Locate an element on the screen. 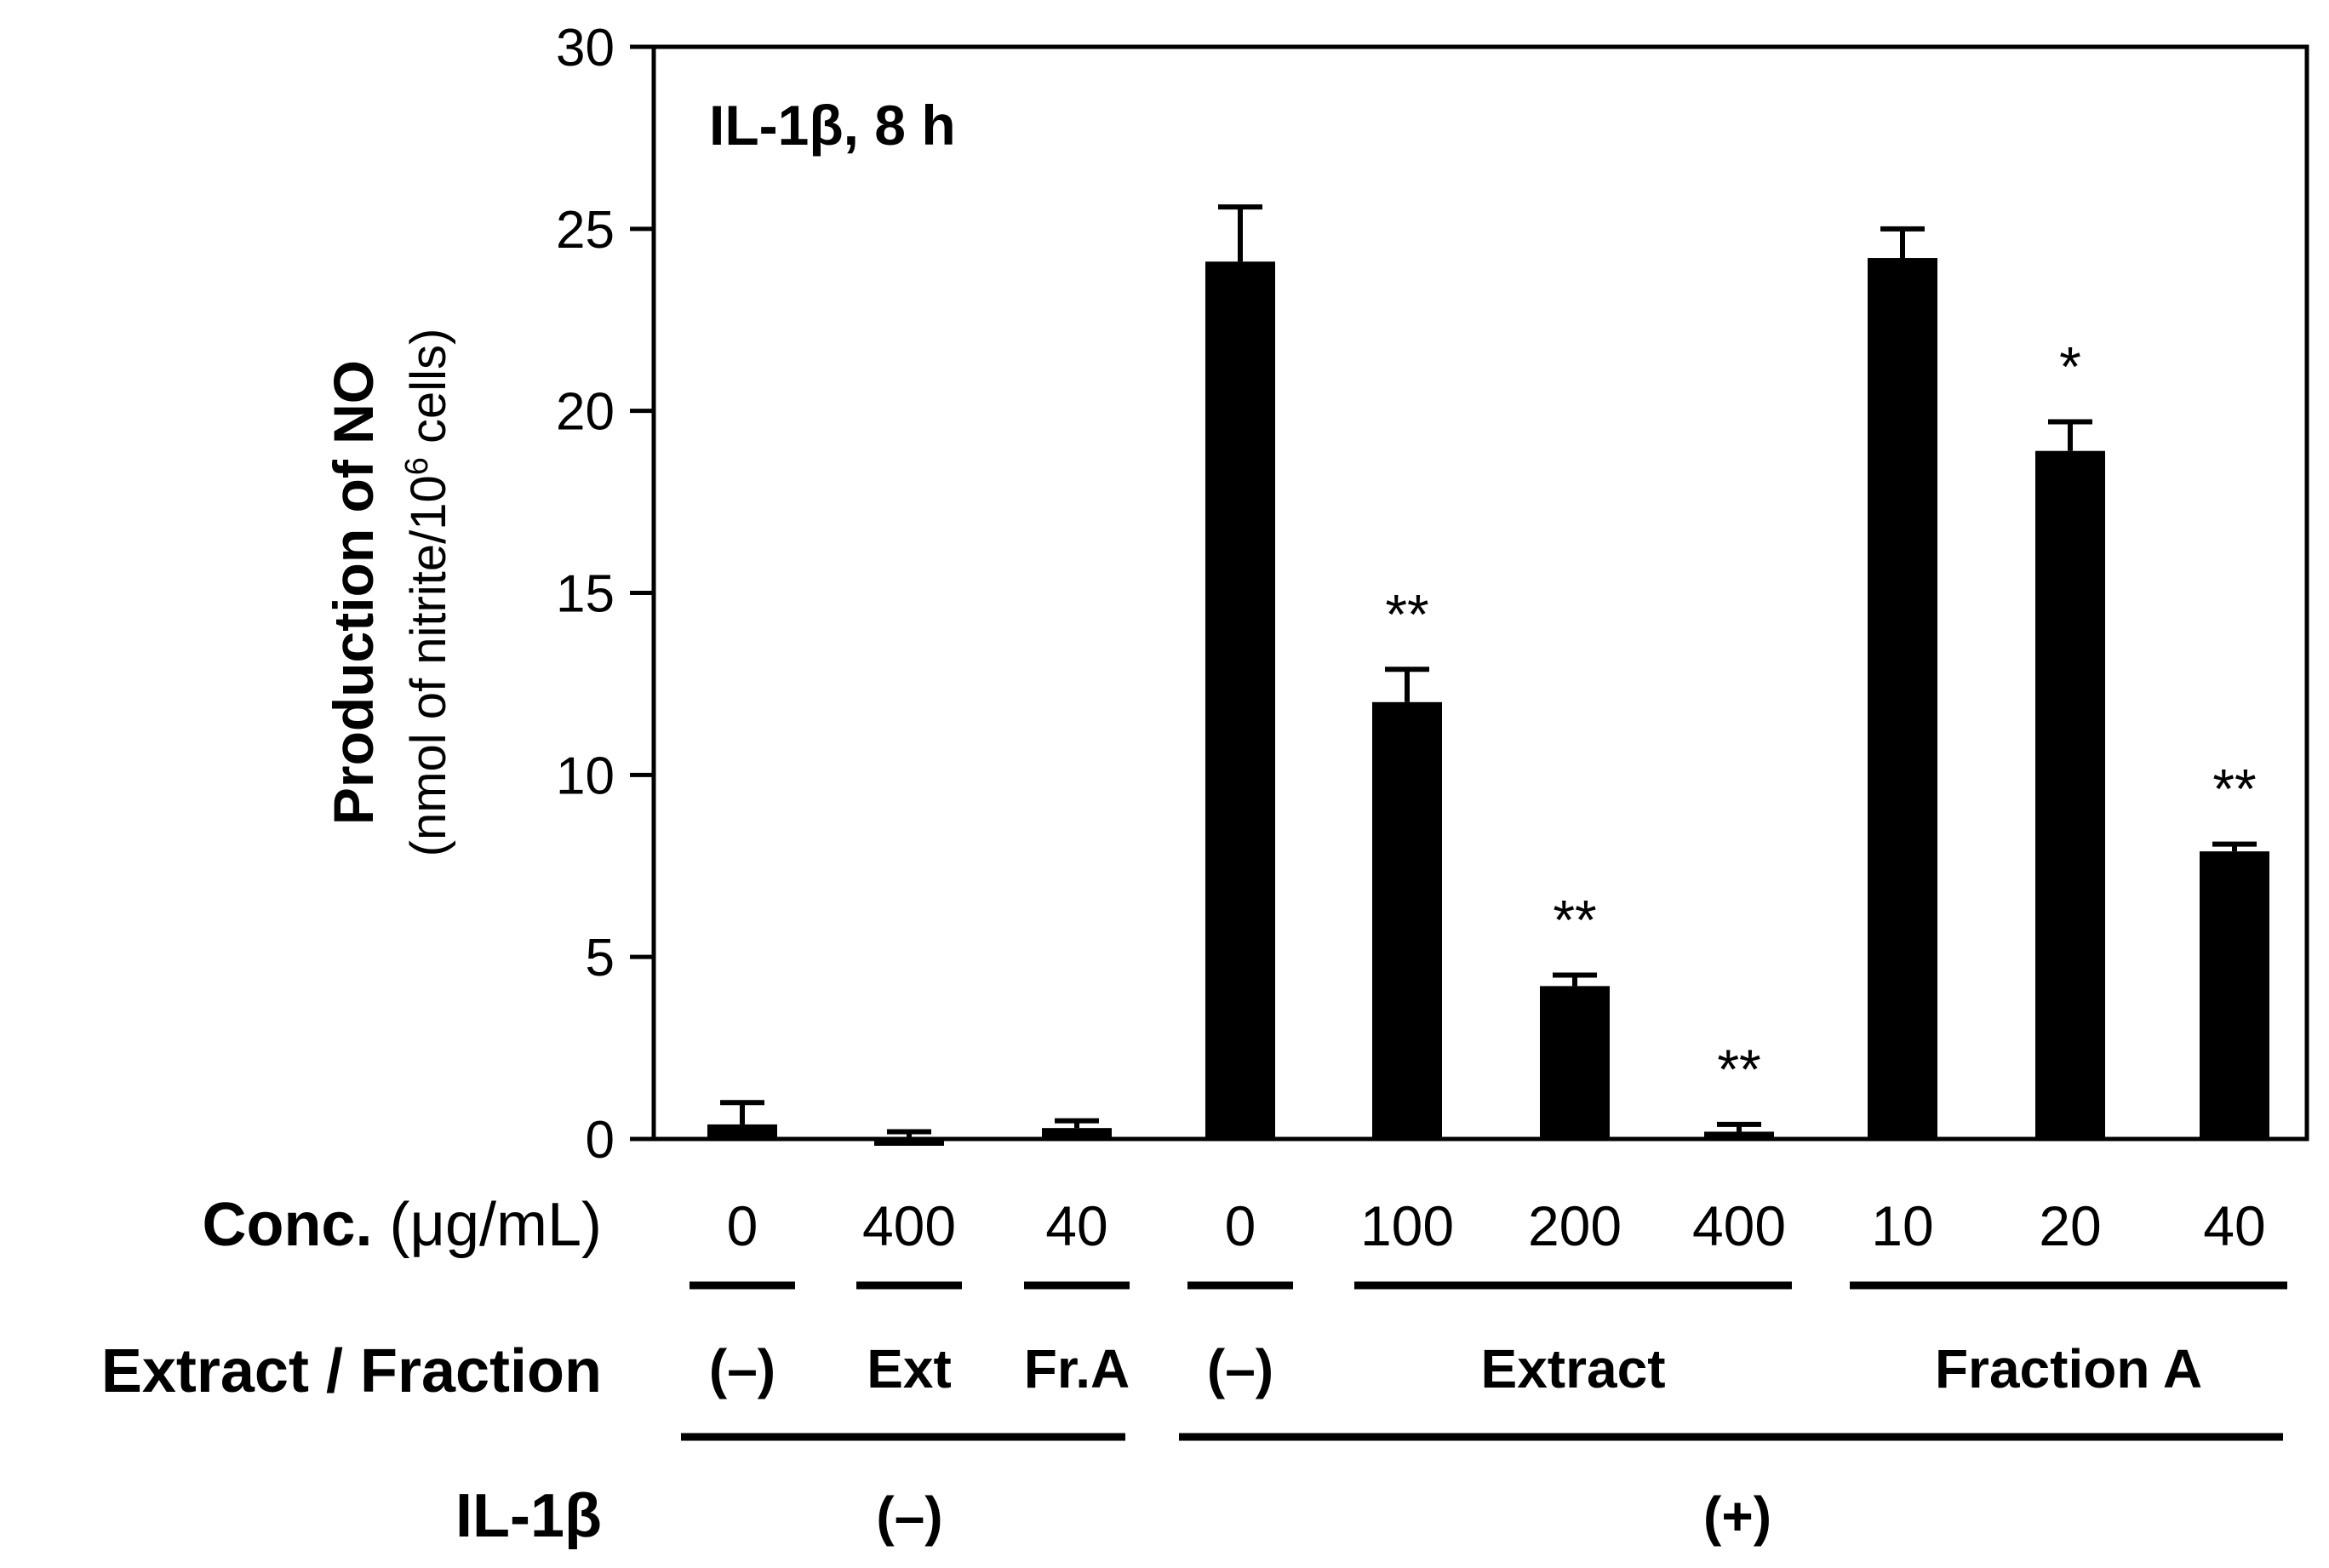 The width and height of the screenshot is (2329, 1568). concentration-label: 20 is located at coordinates (2070, 1225).